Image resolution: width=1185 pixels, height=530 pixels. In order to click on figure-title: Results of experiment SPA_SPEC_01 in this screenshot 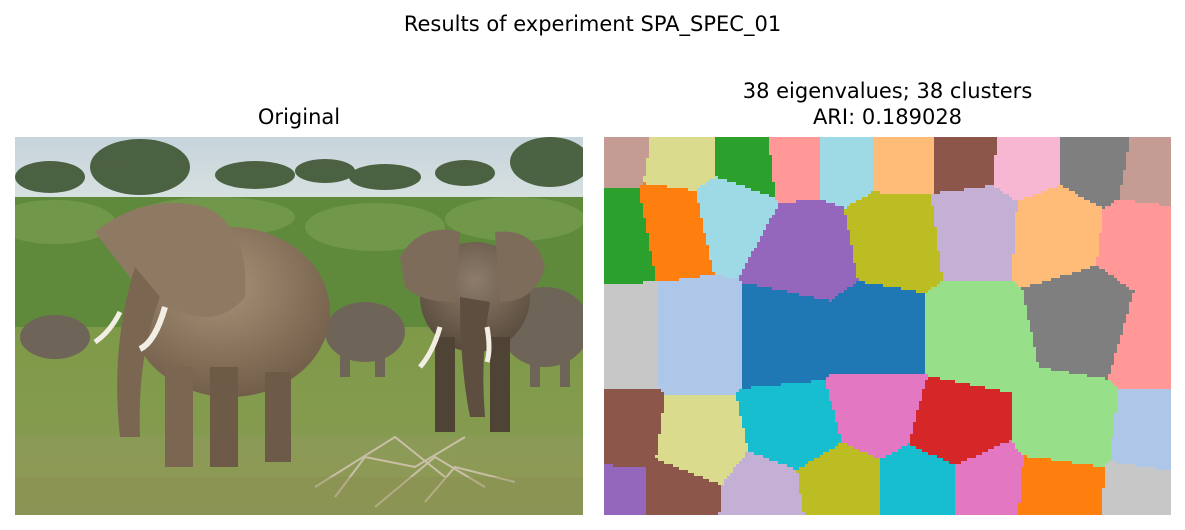, I will do `click(592, 24)`.